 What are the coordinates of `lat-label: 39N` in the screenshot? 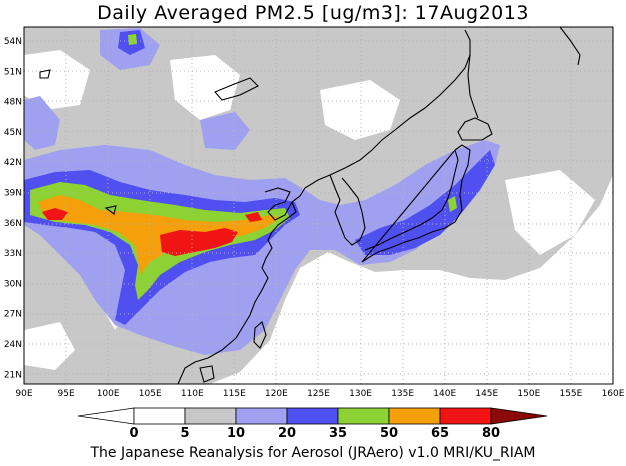 It's located at (13, 194).